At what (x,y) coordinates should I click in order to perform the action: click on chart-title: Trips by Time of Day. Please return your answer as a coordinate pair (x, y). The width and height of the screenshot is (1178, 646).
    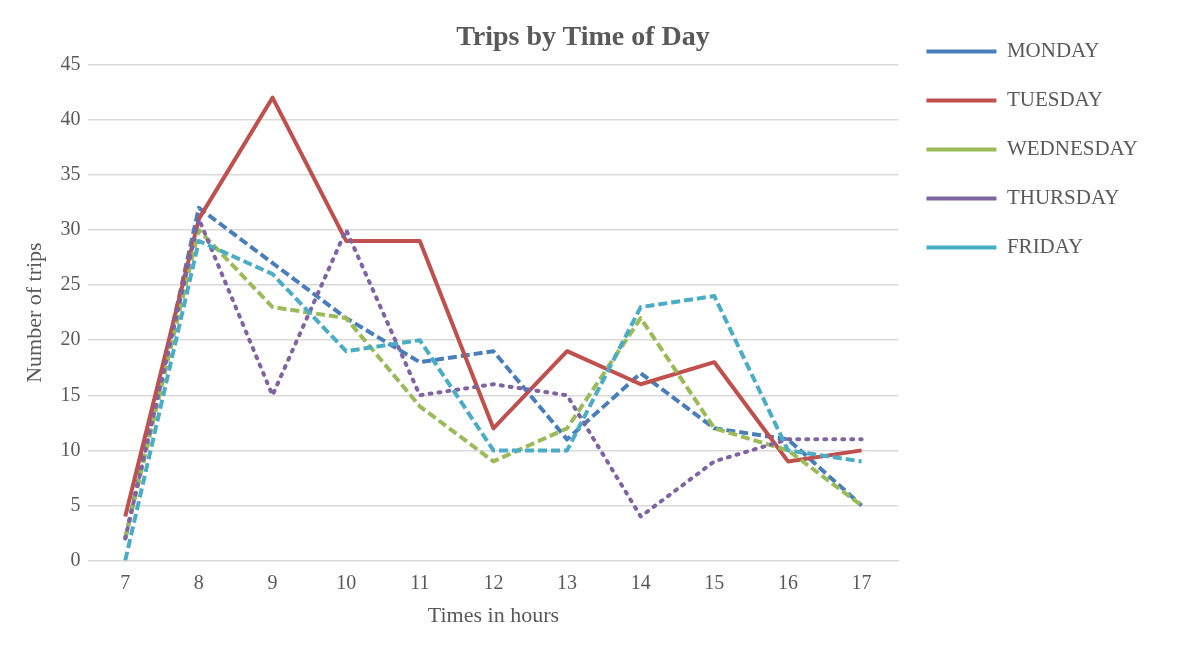
    Looking at the image, I should click on (583, 36).